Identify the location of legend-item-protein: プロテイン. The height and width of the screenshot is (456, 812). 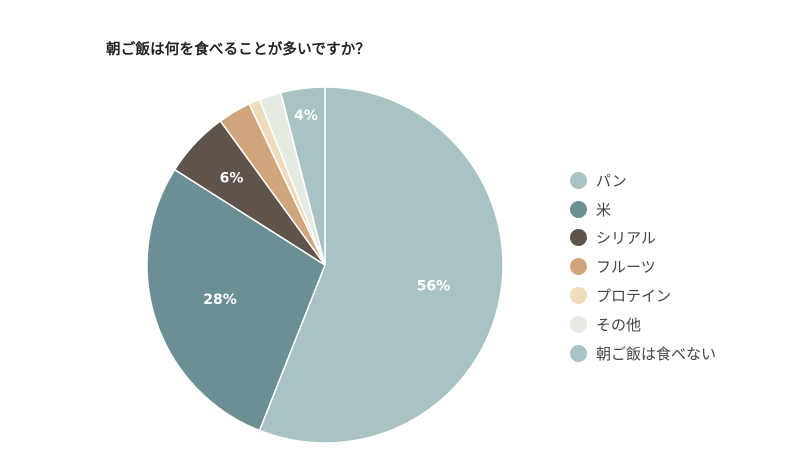
(643, 295).